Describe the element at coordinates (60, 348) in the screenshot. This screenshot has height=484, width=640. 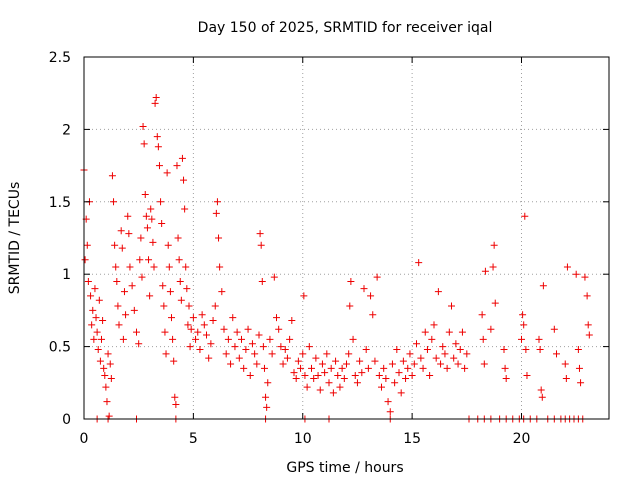
I see `y-tick-label-0.5: 0.5` at that location.